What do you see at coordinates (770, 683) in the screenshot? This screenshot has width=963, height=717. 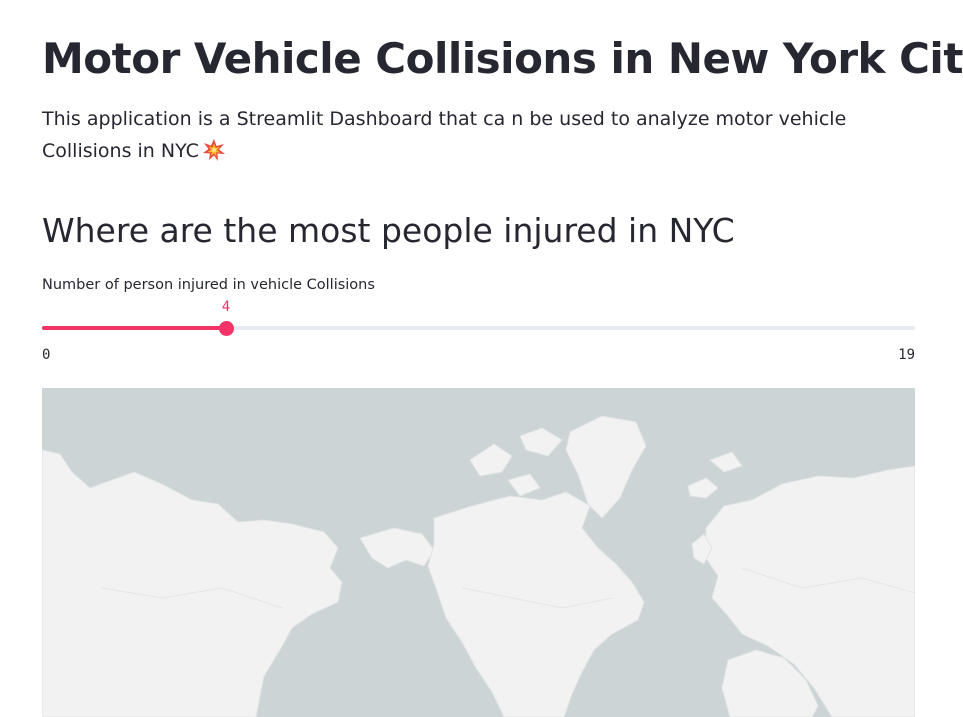 I see `africa-landmass` at bounding box center [770, 683].